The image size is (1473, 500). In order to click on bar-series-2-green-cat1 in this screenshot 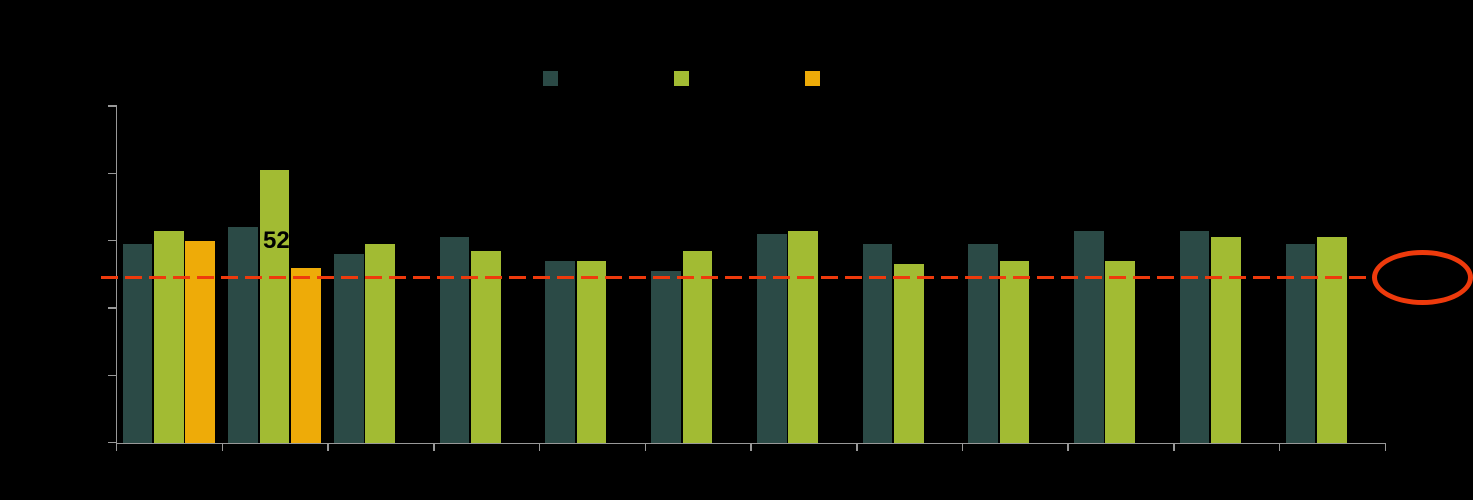, I will do `click(168, 336)`.